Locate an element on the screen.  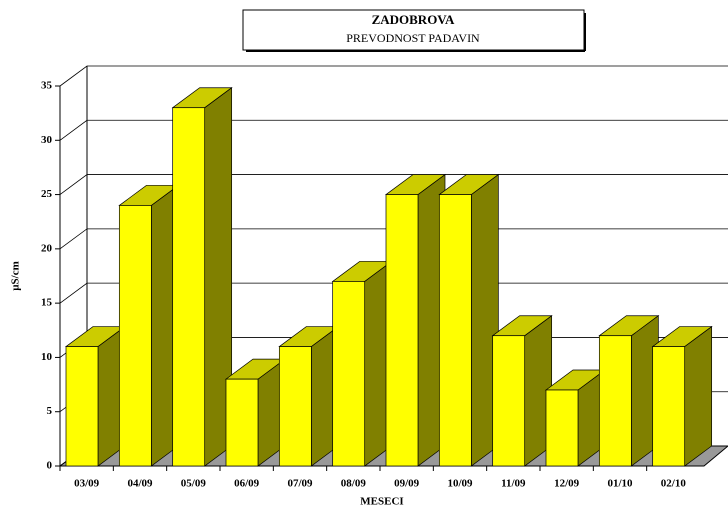
x-tick-label: 03/09 is located at coordinates (87, 484).